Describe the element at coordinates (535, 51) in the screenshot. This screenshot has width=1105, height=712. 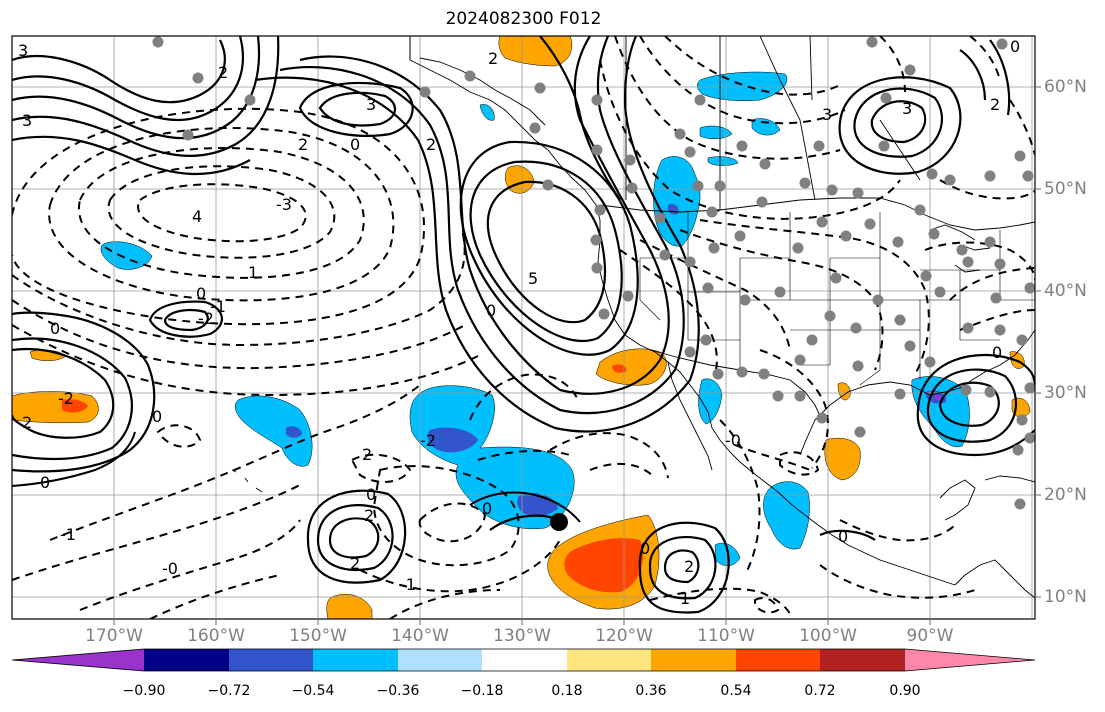
I see `pos-area-alaska` at that location.